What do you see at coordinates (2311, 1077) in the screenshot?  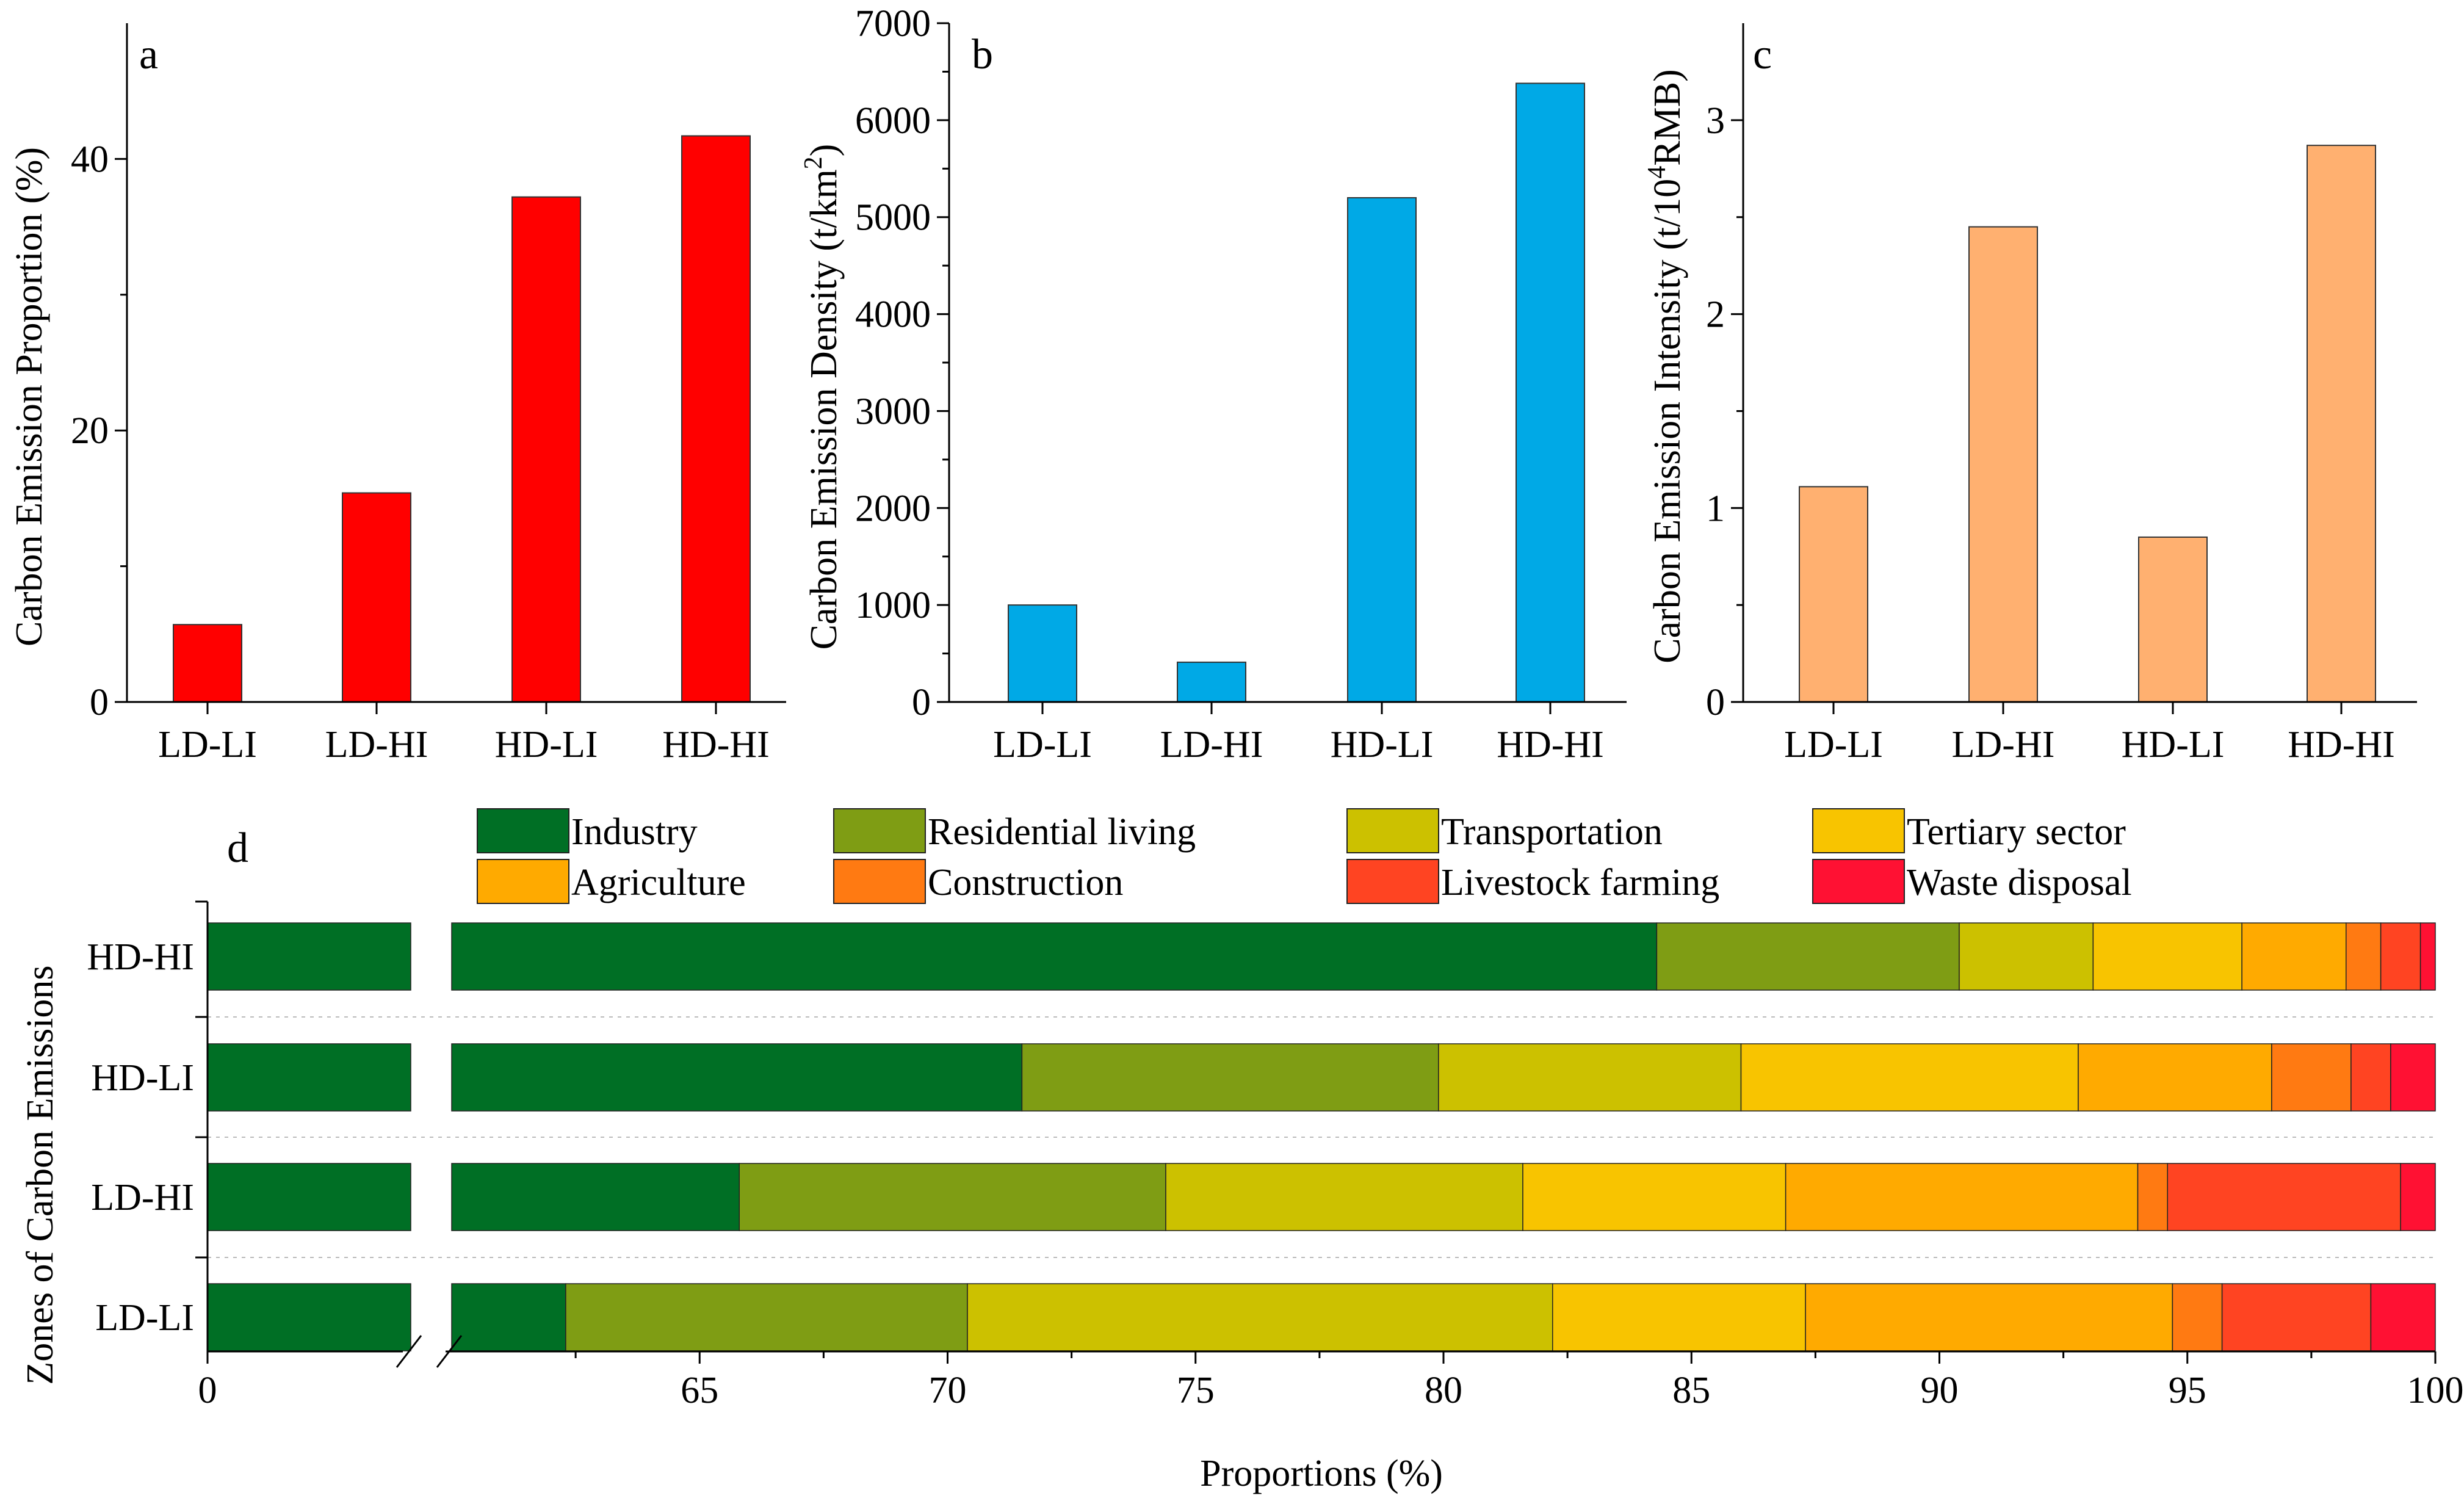 I see `panel-d-bar-hd-li-construction` at bounding box center [2311, 1077].